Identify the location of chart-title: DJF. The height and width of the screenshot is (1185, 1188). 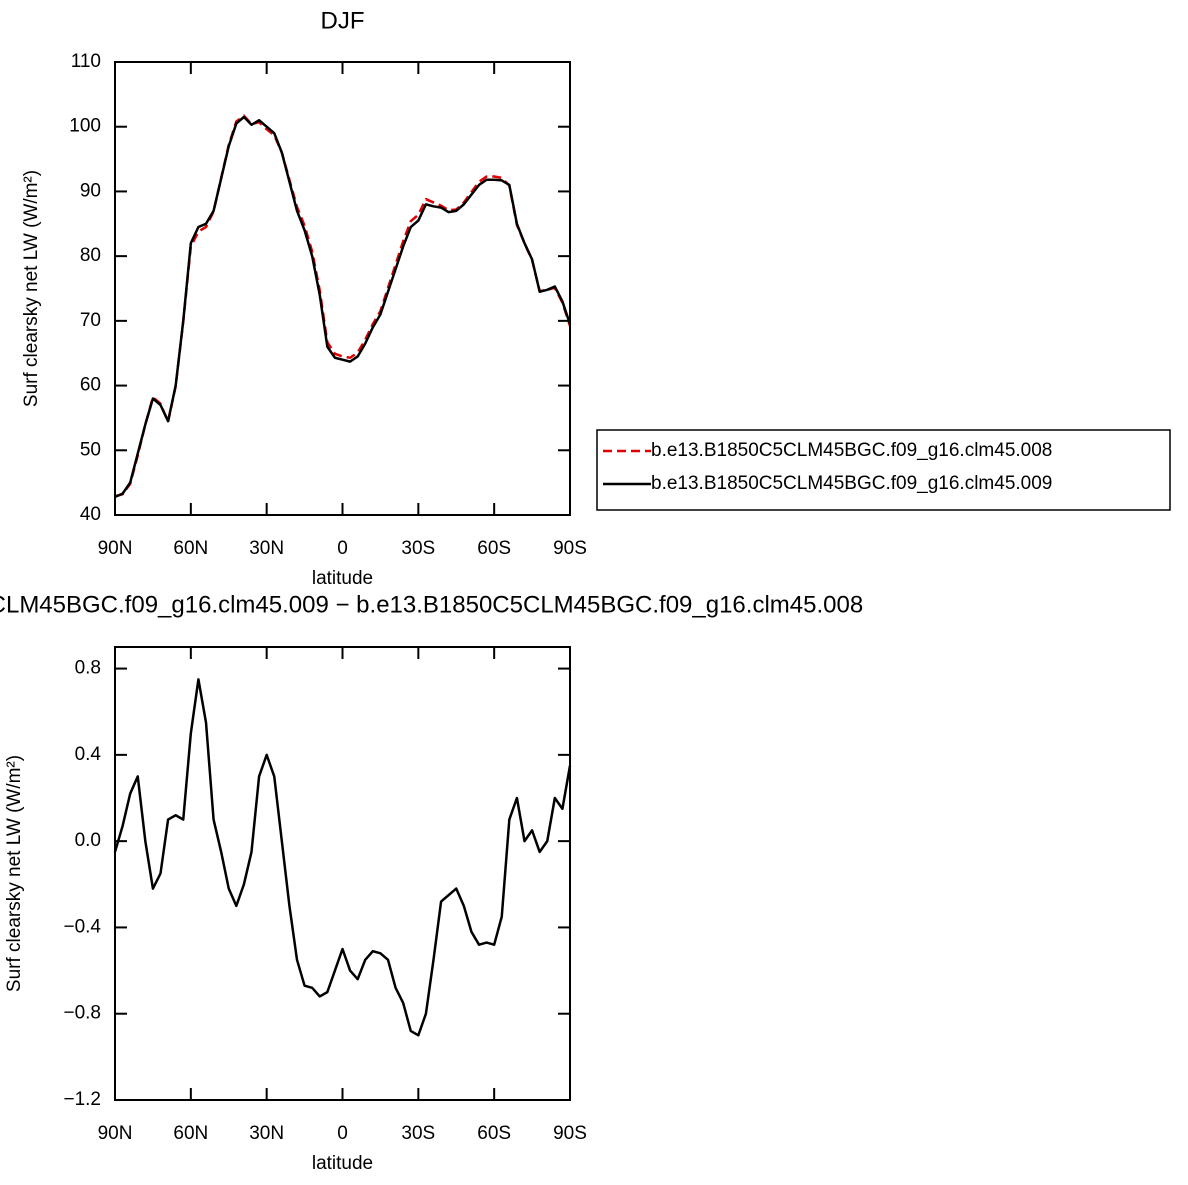
(343, 20).